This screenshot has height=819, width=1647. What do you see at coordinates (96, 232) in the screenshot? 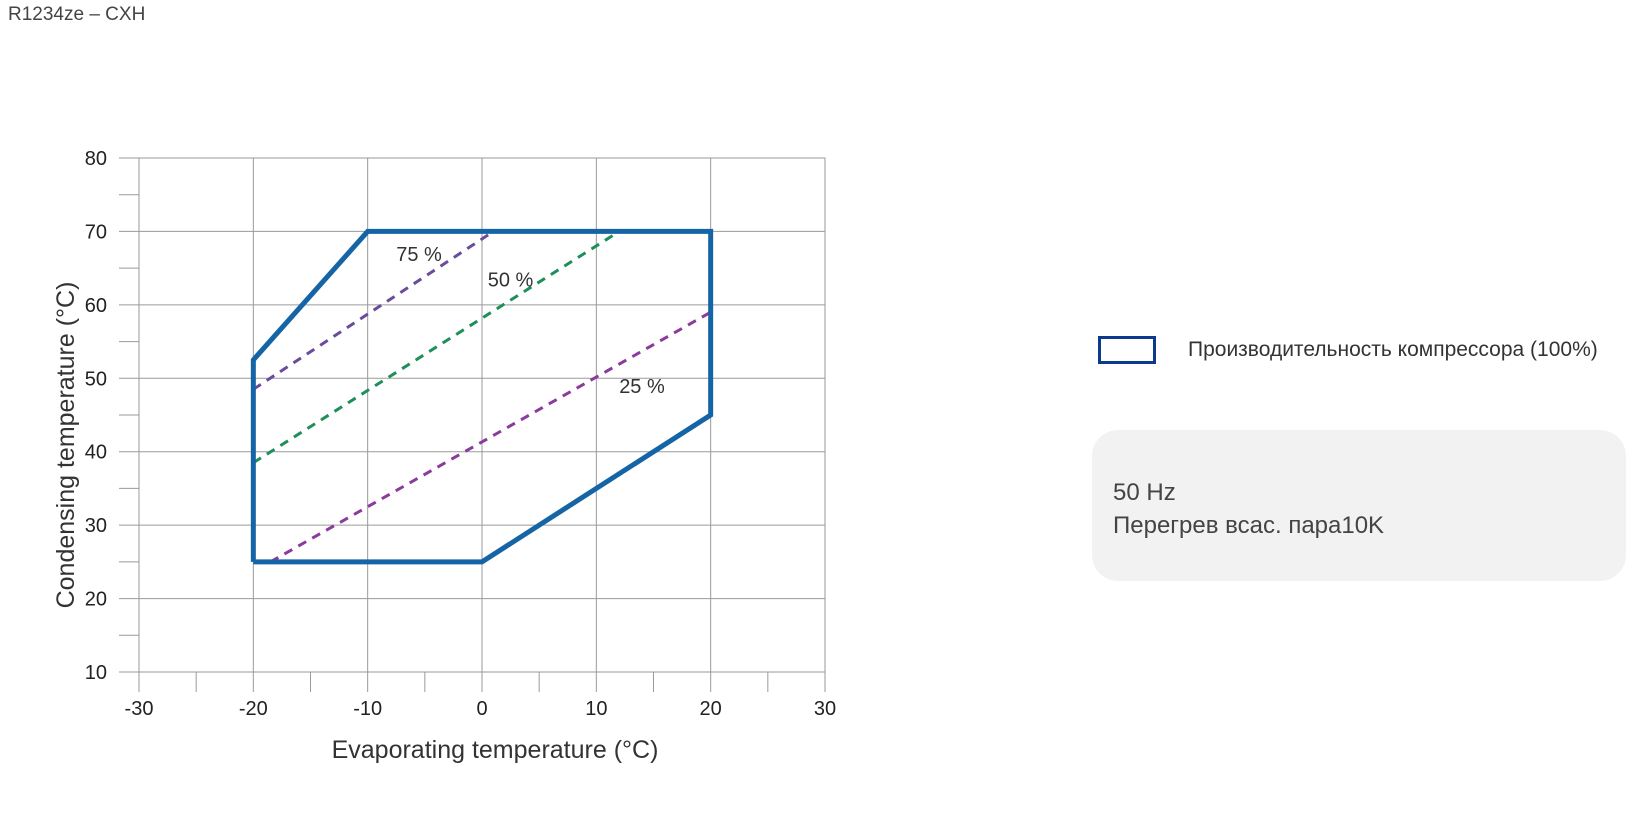
I see `y-tick-label: 70` at bounding box center [96, 232].